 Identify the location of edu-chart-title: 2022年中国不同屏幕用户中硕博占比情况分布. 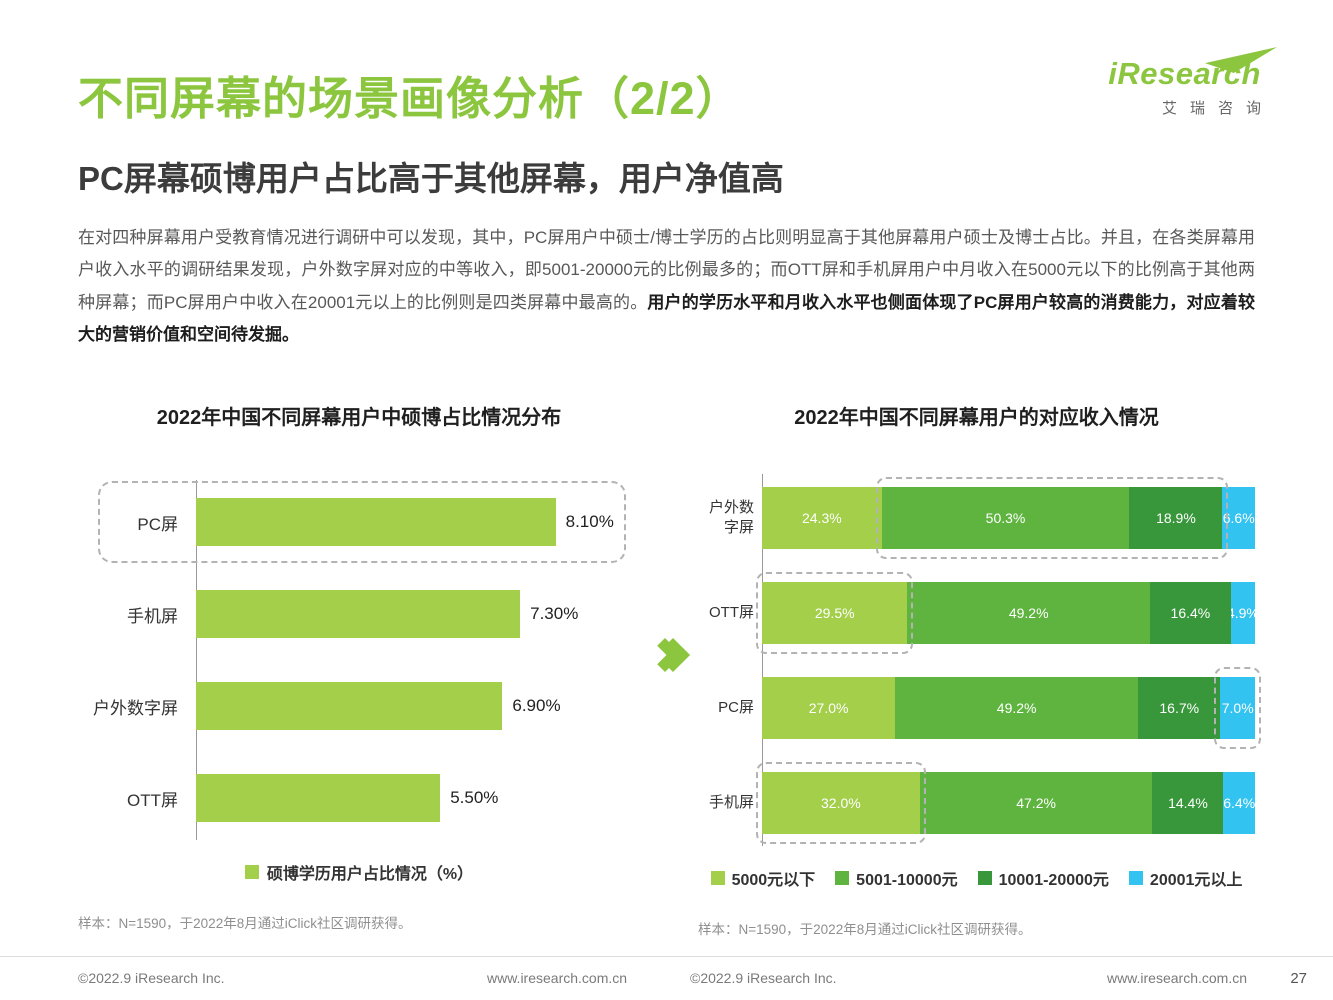
(359, 418).